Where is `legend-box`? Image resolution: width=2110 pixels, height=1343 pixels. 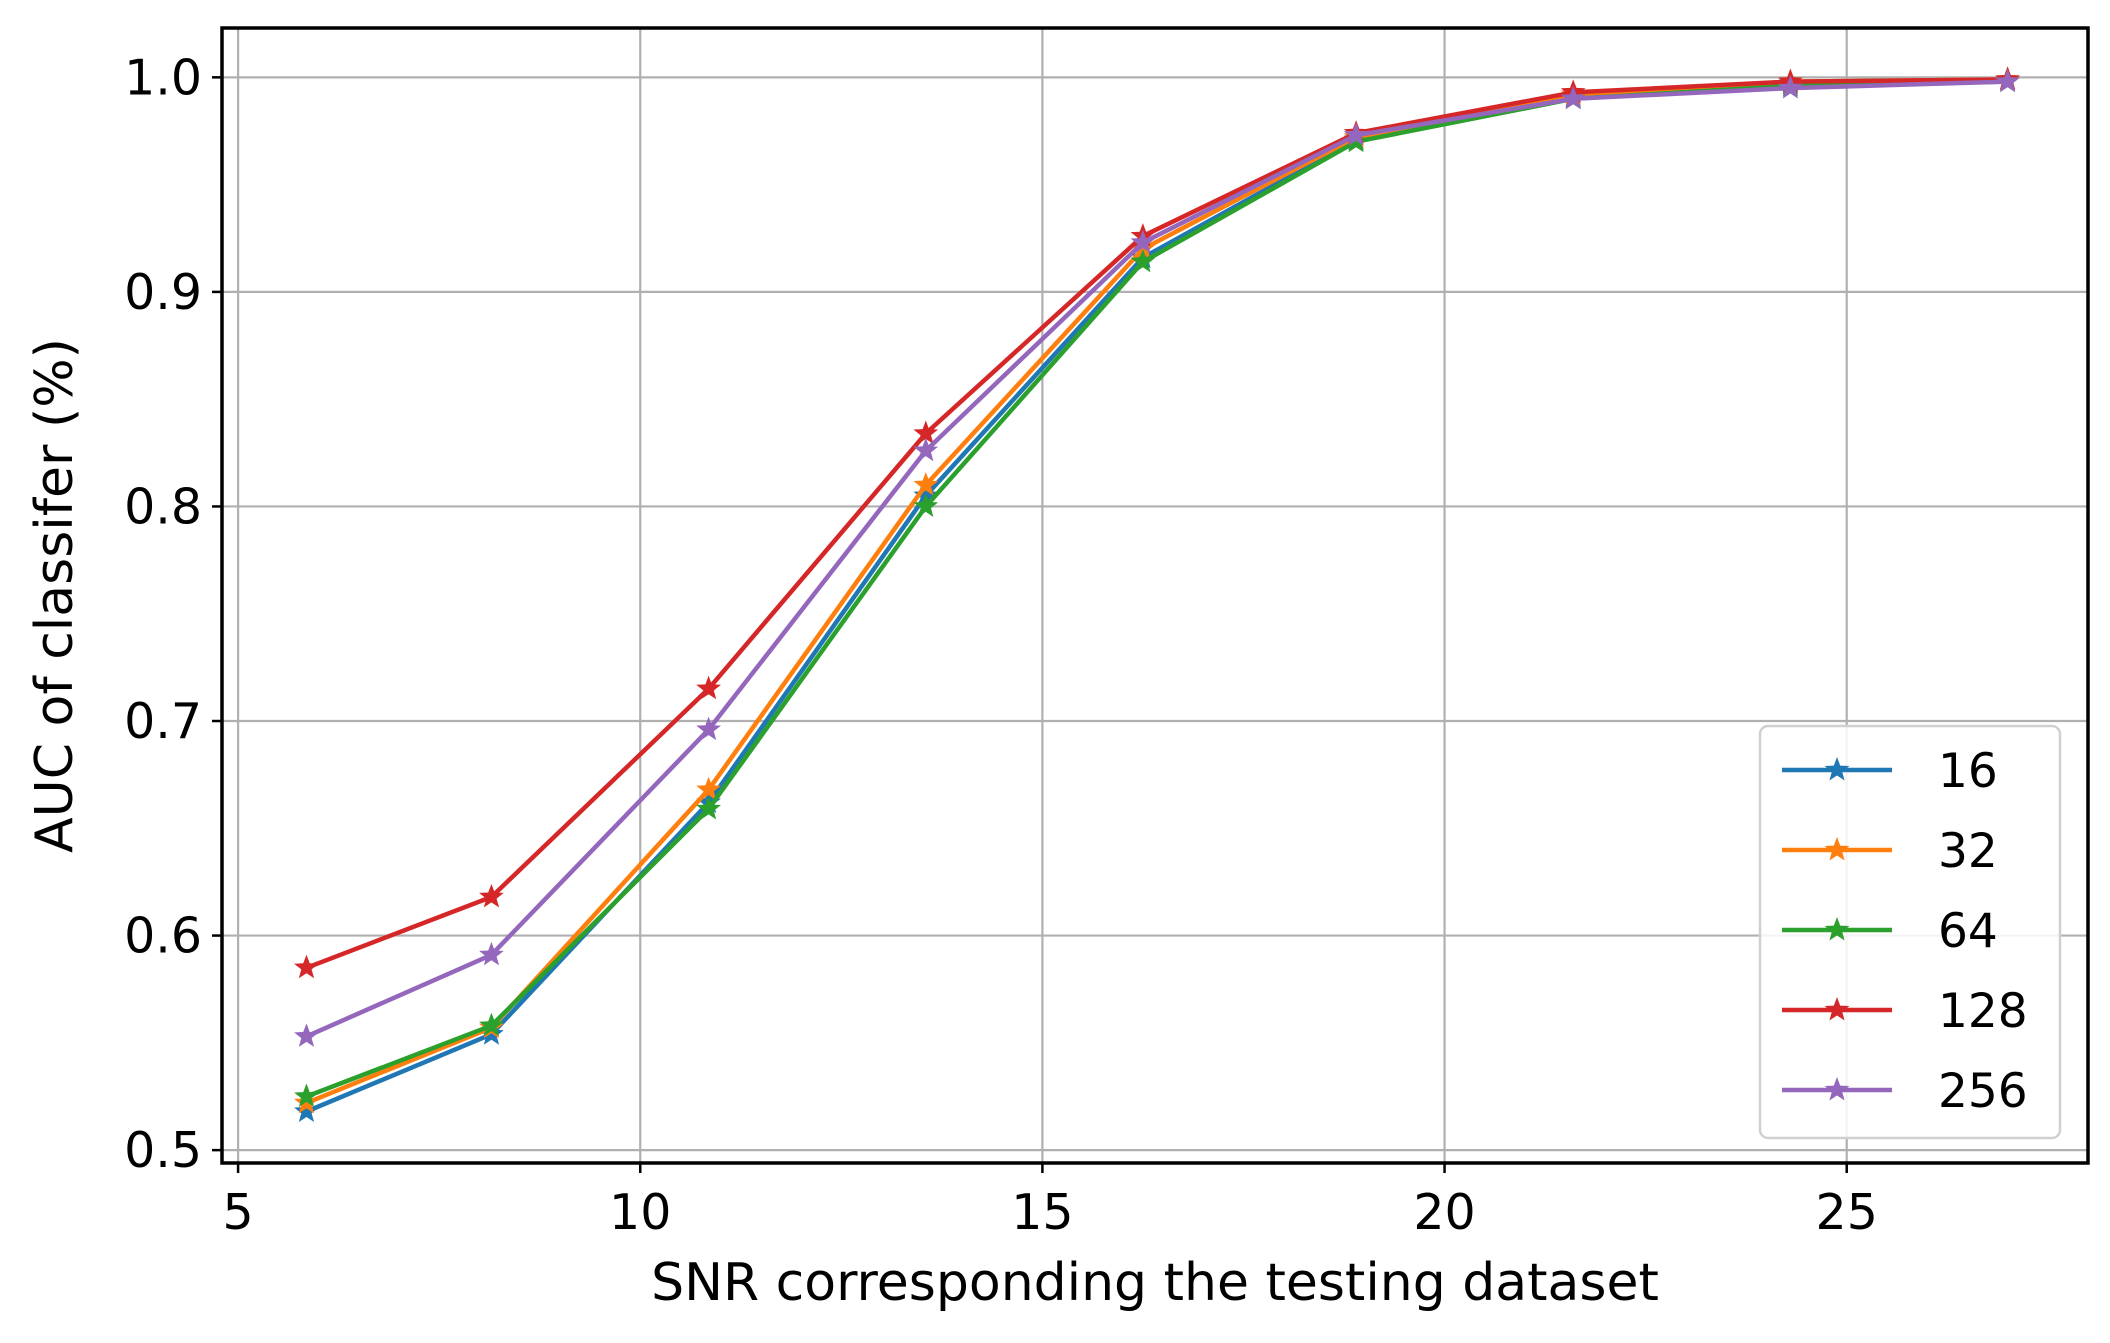 legend-box is located at coordinates (1910, 932).